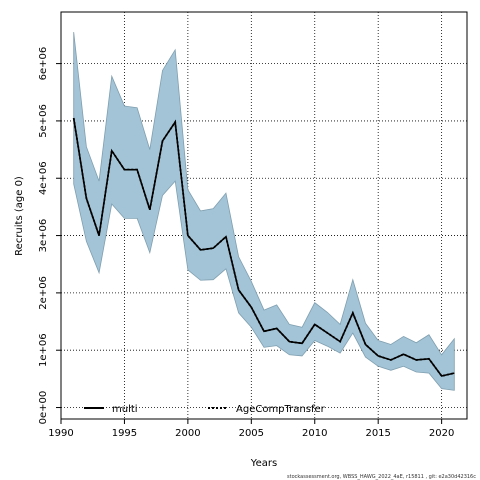  What do you see at coordinates (60, 433) in the screenshot?
I see `x-tick-label-1990: 1990` at bounding box center [60, 433].